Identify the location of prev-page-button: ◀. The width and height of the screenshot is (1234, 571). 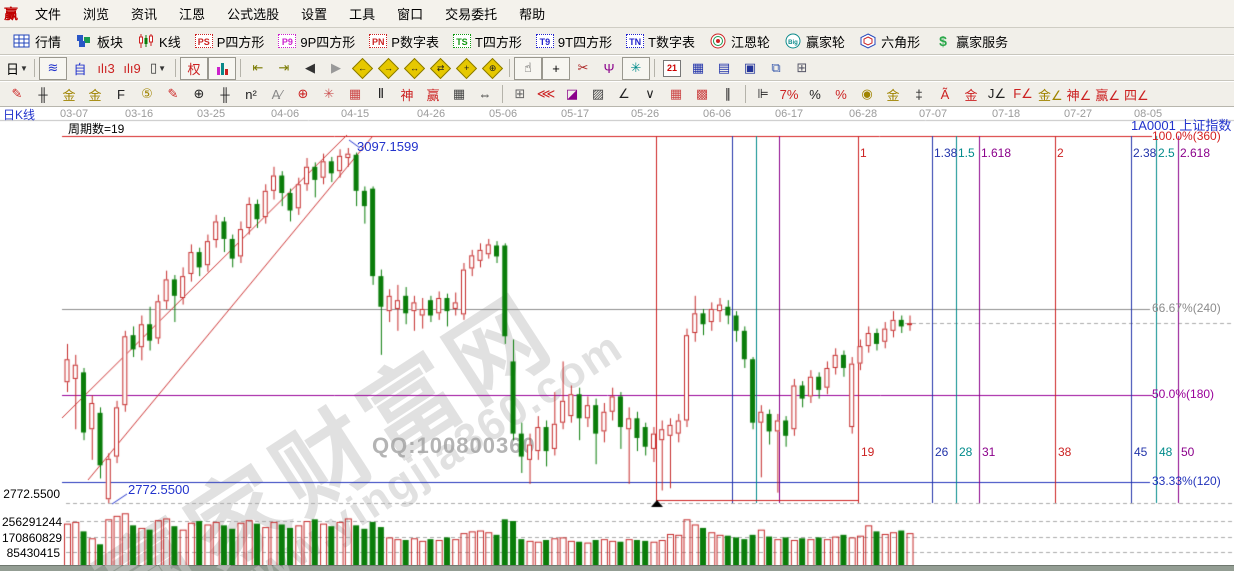
(310, 68).